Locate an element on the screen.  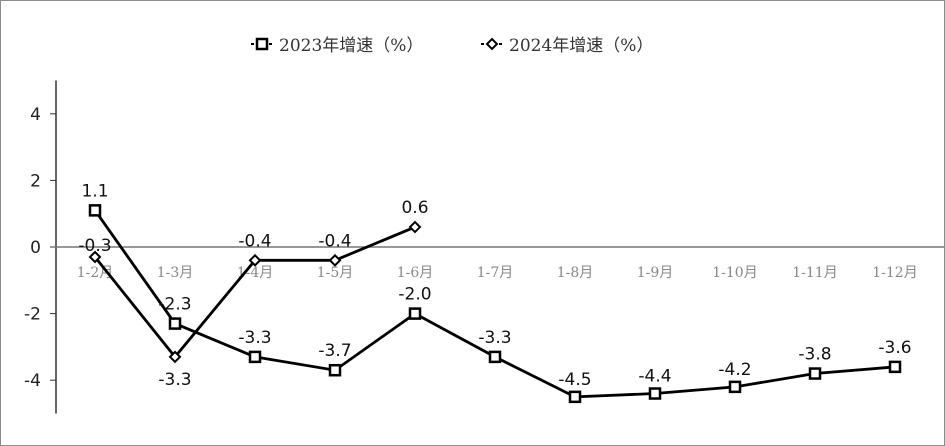
x-tick-label: 1-9月 is located at coordinates (655, 273).